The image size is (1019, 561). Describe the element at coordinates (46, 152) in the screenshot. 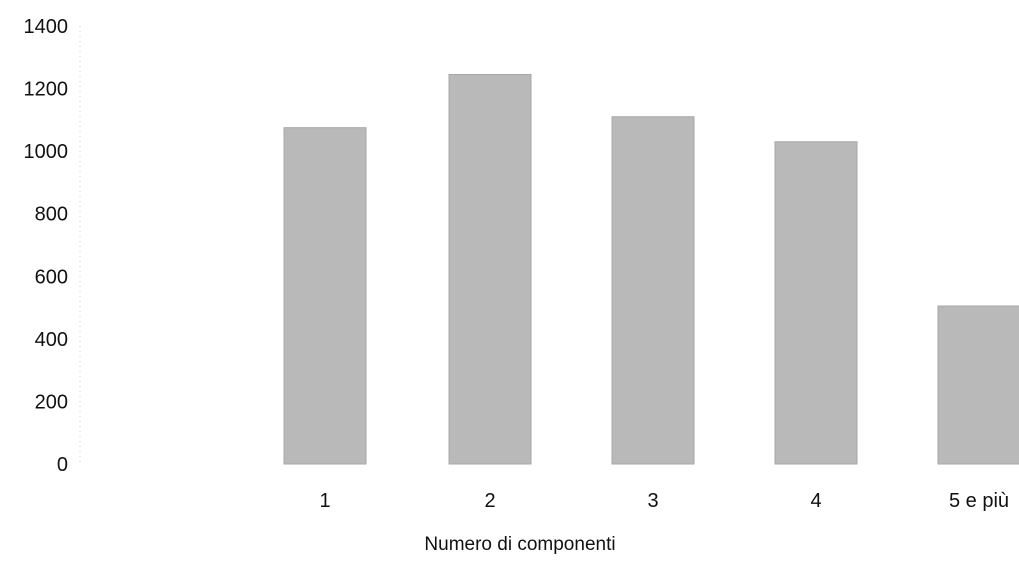

I see `y-tick-label: 1000` at that location.